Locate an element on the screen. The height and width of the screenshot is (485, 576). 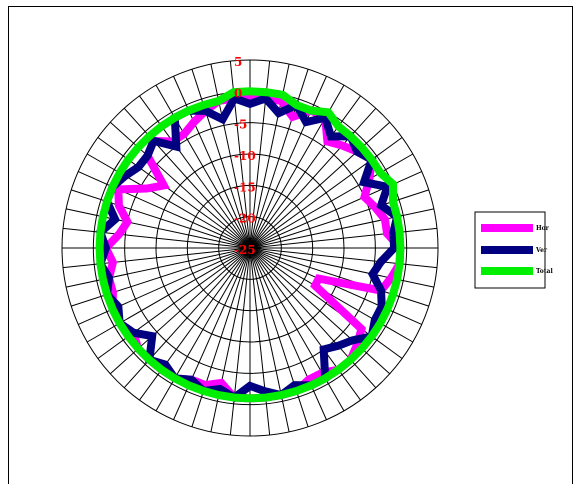
legend-label-hor: Hor is located at coordinates (543, 228).